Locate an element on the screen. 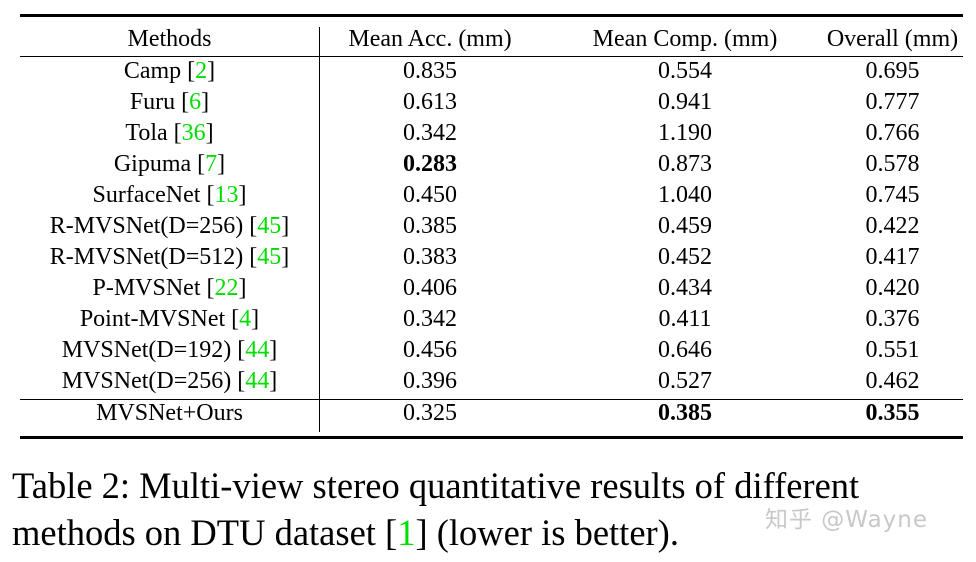 The height and width of the screenshot is (562, 976). method-name: Camp is located at coordinates (152, 71).